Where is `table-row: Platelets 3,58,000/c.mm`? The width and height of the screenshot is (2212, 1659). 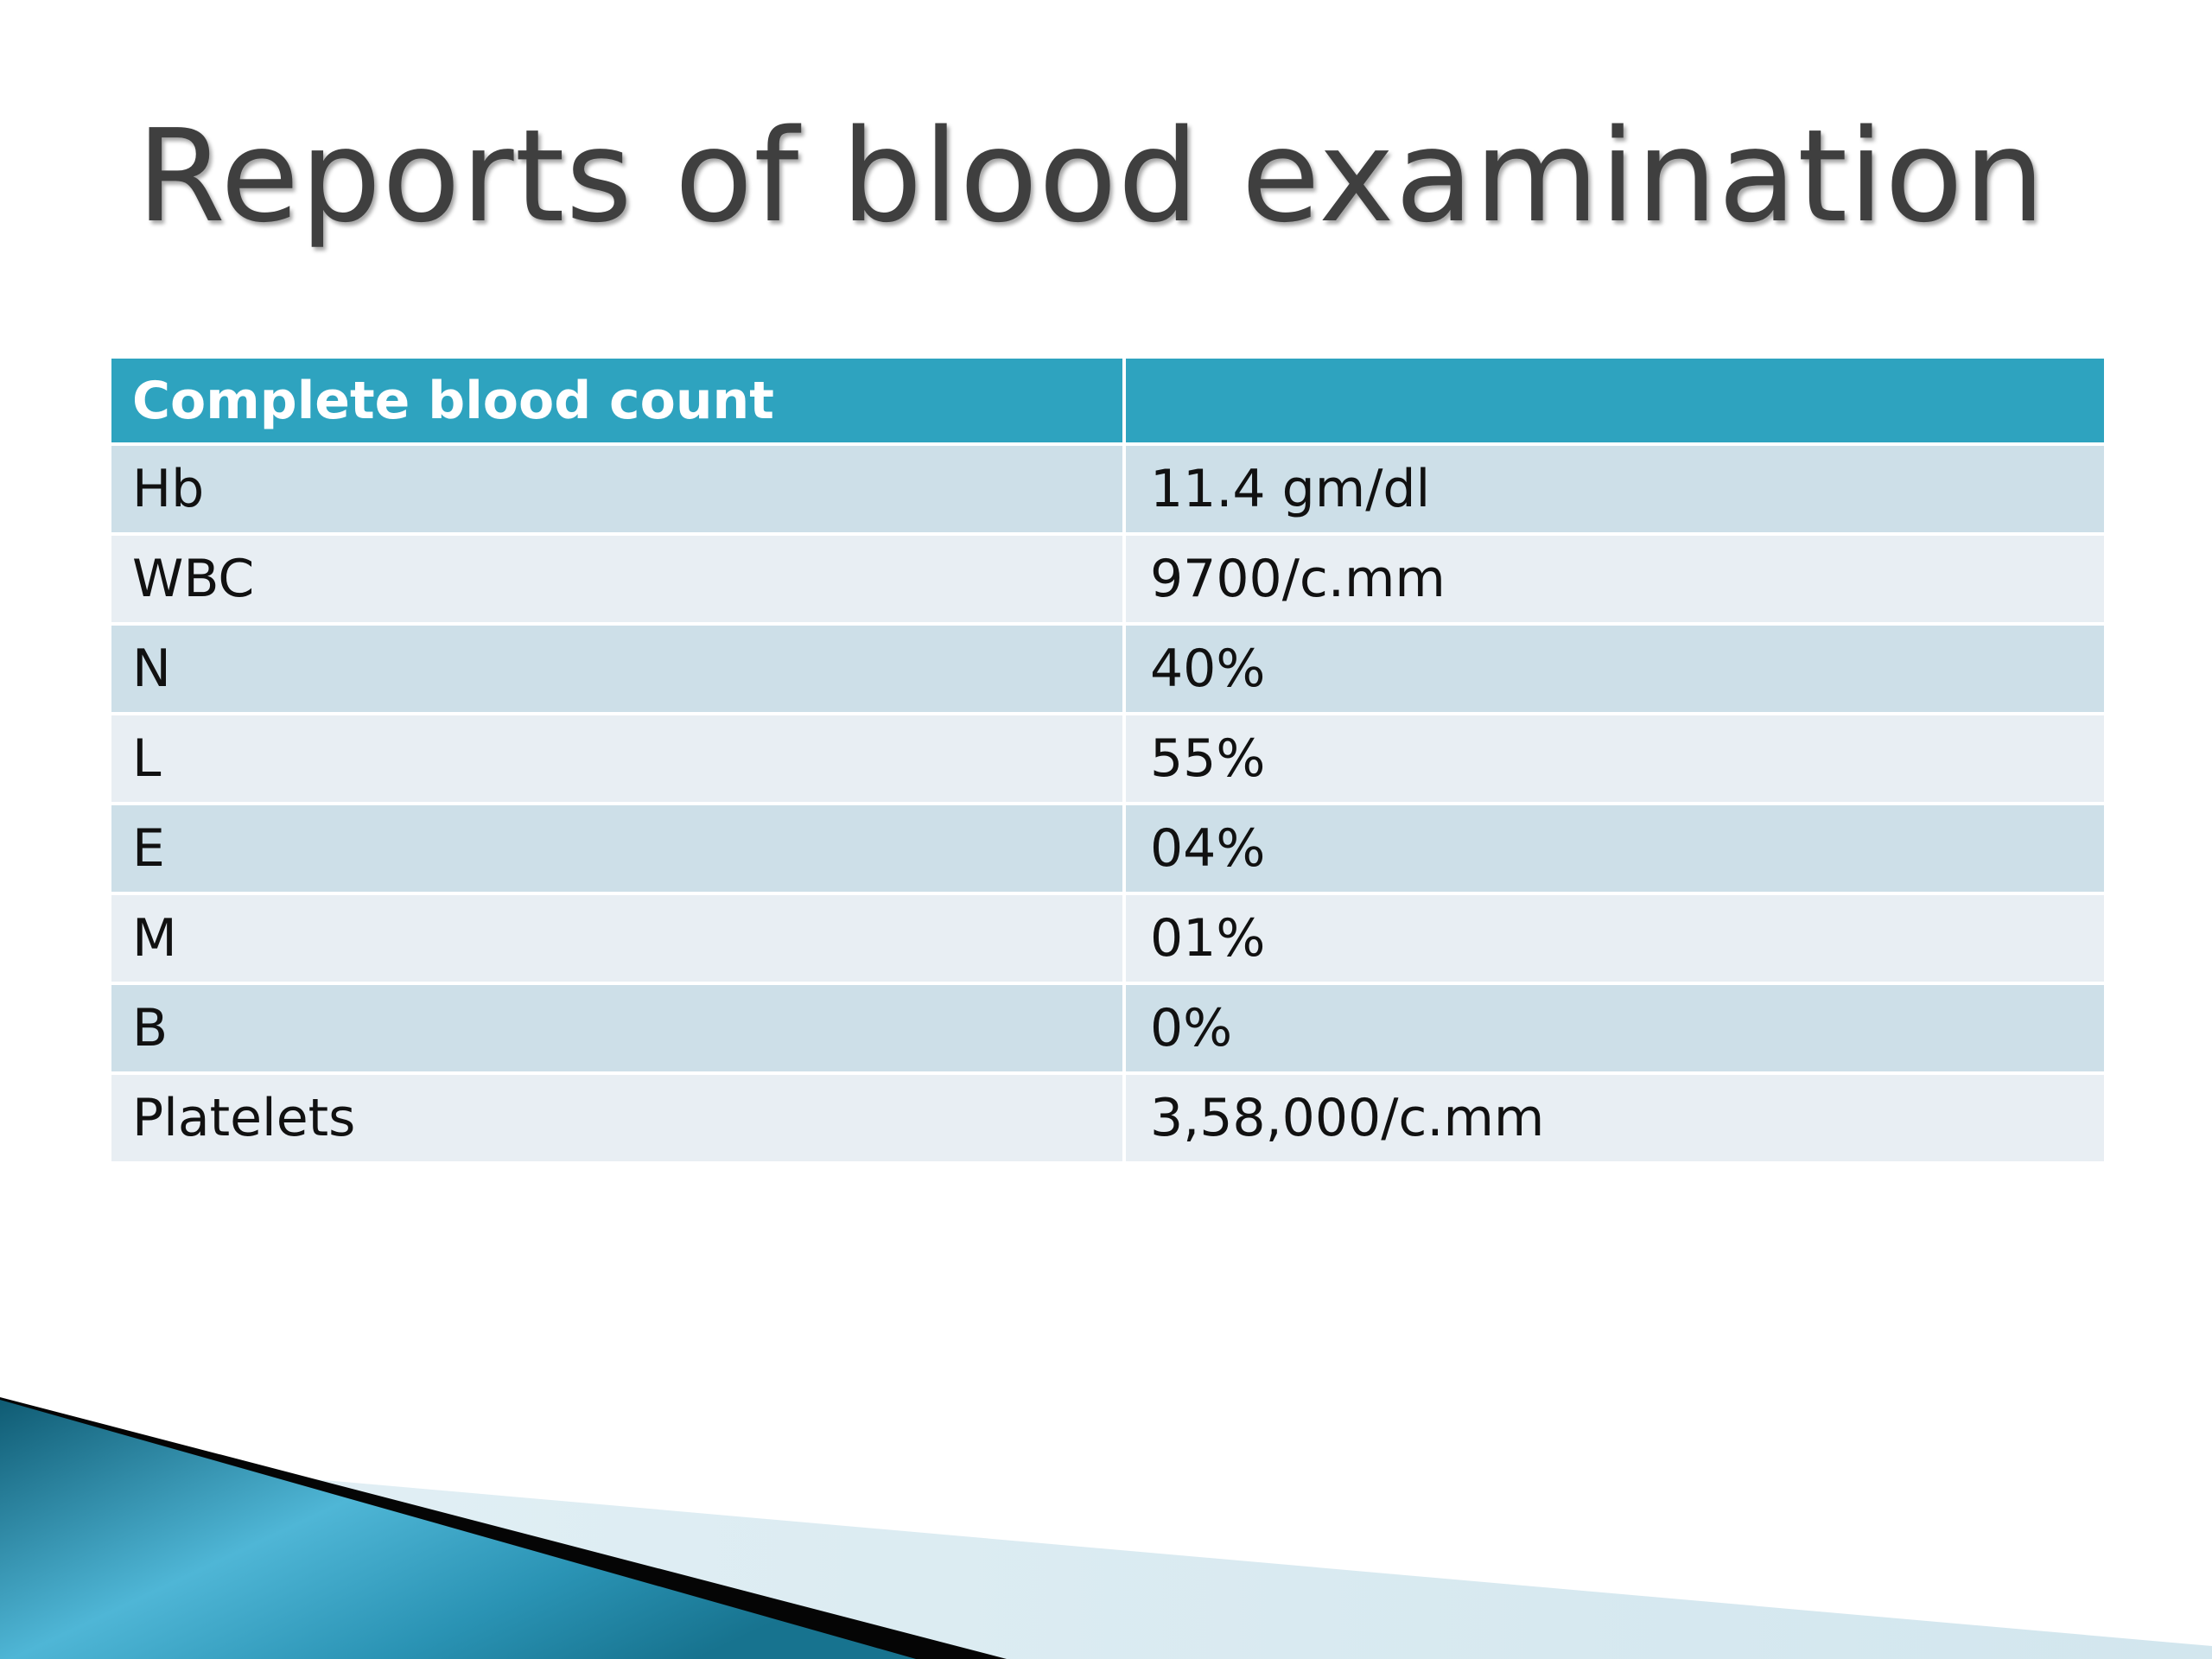 table-row: Platelets 3,58,000/c.mm is located at coordinates (1107, 1118).